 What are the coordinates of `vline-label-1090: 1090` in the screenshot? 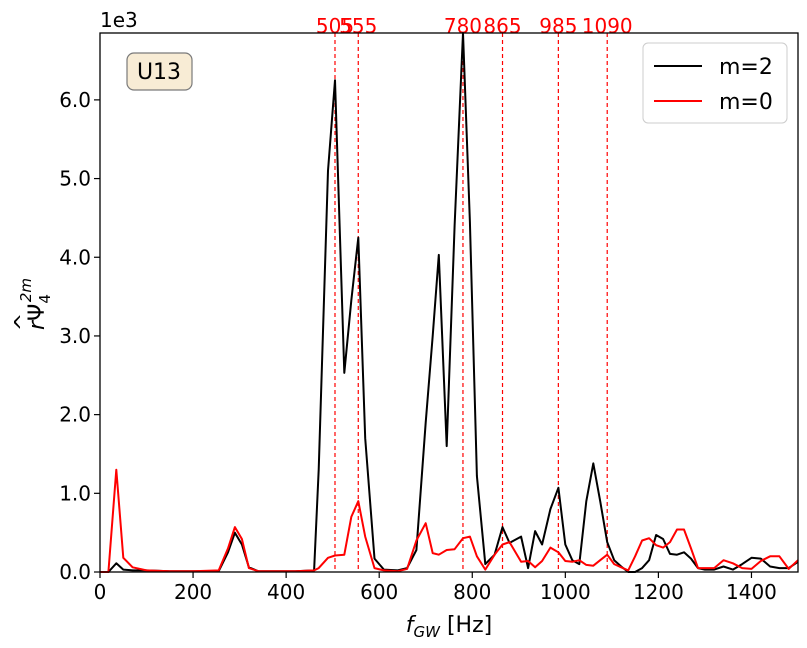 It's located at (607, 26).